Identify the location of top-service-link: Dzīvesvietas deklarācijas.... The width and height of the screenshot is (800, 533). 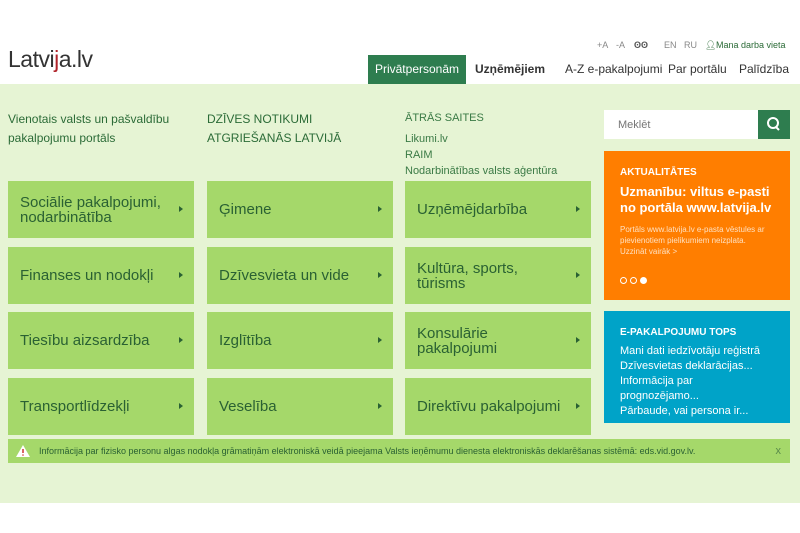
(686, 366).